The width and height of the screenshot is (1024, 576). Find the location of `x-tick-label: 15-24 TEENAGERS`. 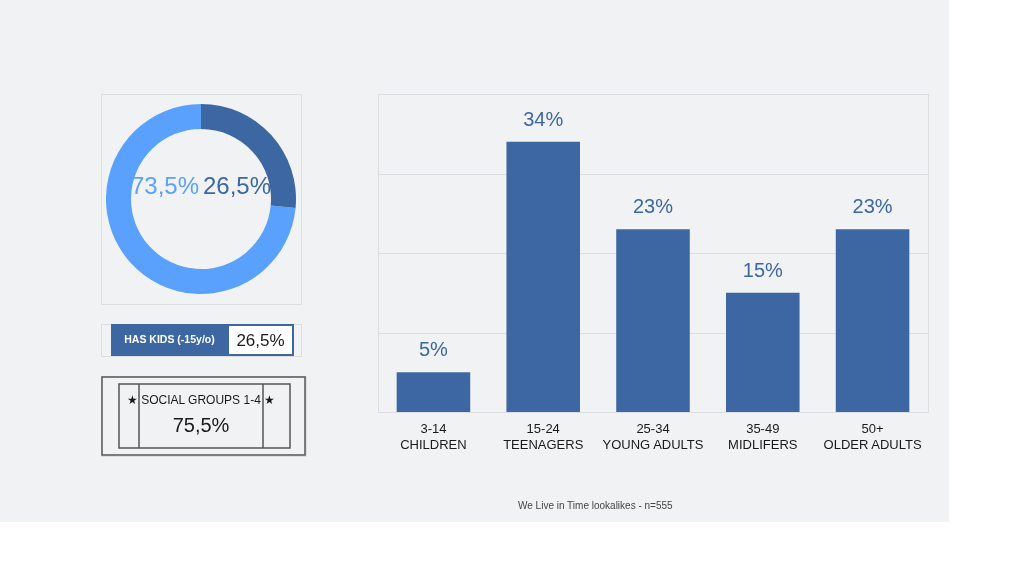

x-tick-label: 15-24 TEENAGERS is located at coordinates (543, 436).